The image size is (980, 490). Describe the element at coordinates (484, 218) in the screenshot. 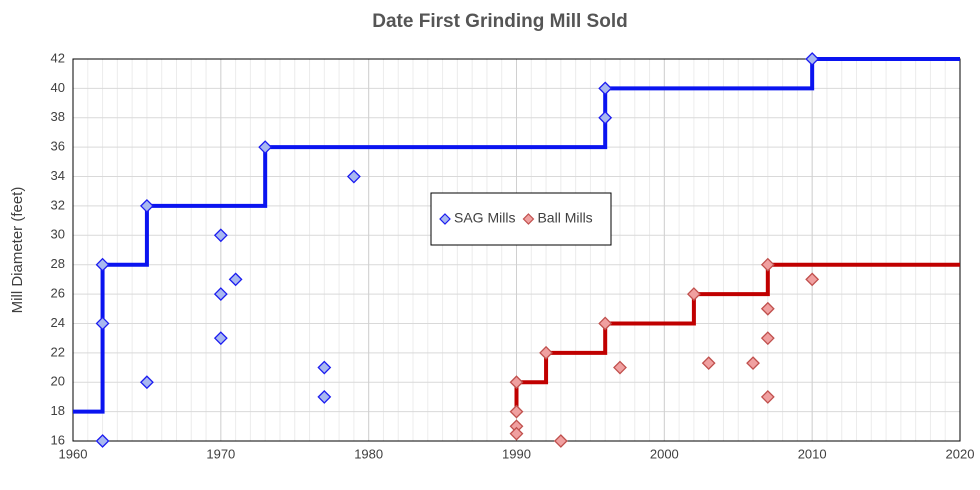

I see `legend-label: SAG Mills` at that location.